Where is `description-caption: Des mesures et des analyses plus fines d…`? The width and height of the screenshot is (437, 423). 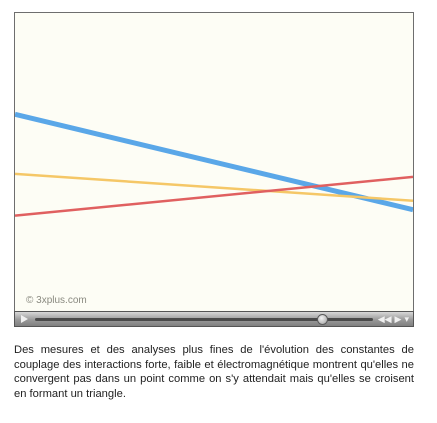 description-caption: Des mesures et des analyses plus fines d… is located at coordinates (214, 372).